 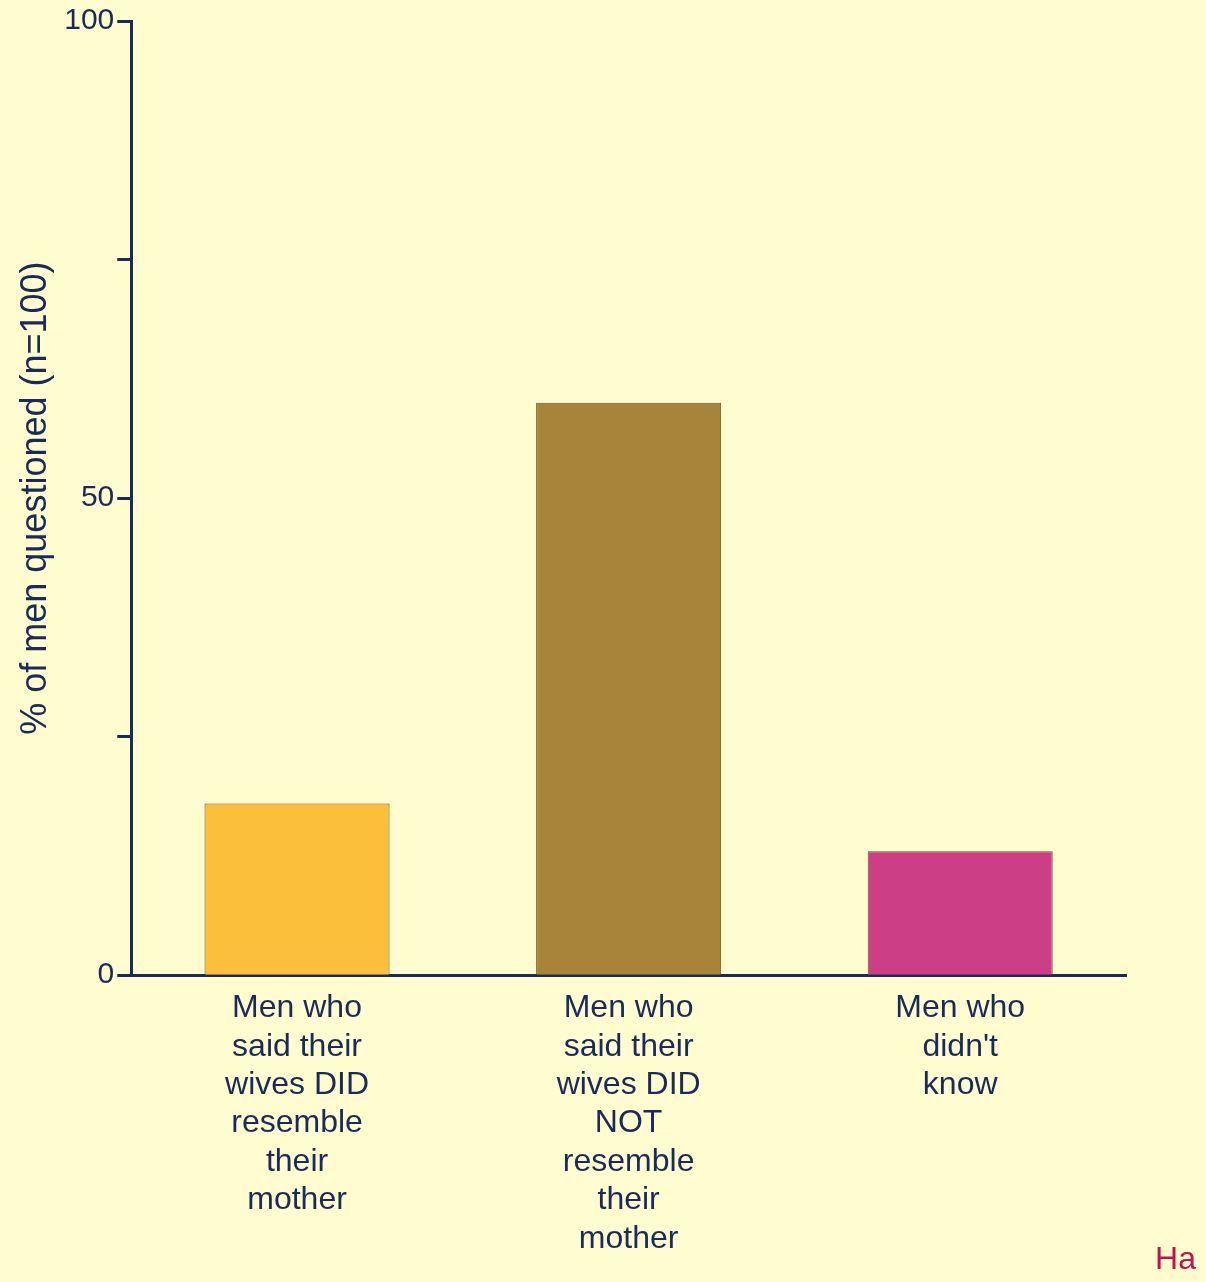 What do you see at coordinates (297, 1102) in the screenshot?
I see `x-tick-label: Men who said their wives DID resemble their mother` at bounding box center [297, 1102].